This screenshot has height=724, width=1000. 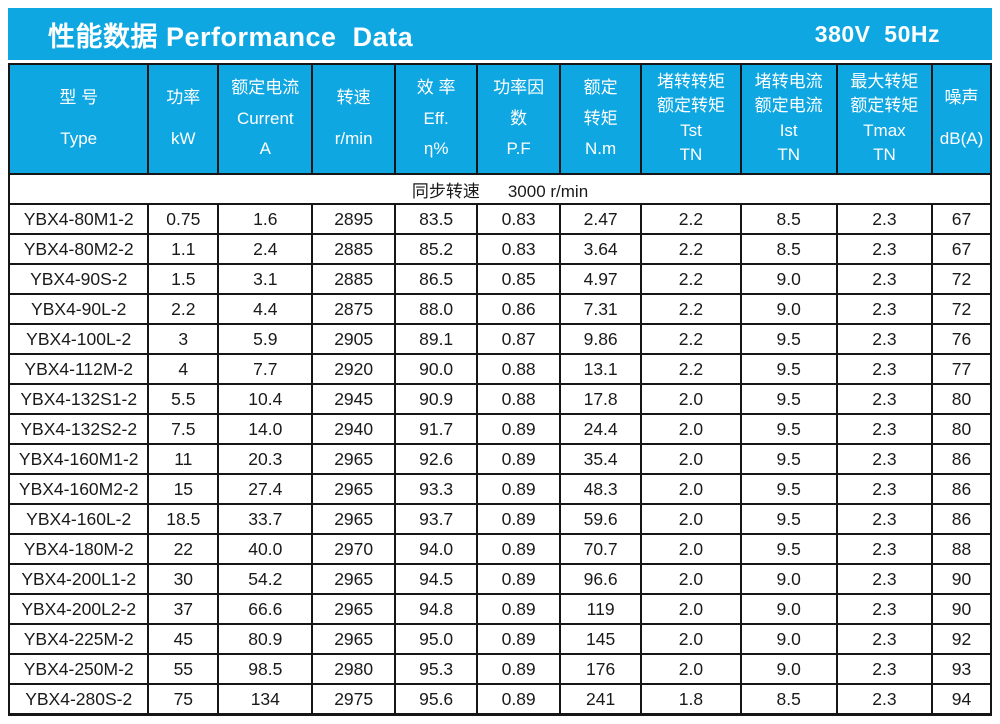 What do you see at coordinates (600, 669) in the screenshot?
I see `value-cell: 176` at bounding box center [600, 669].